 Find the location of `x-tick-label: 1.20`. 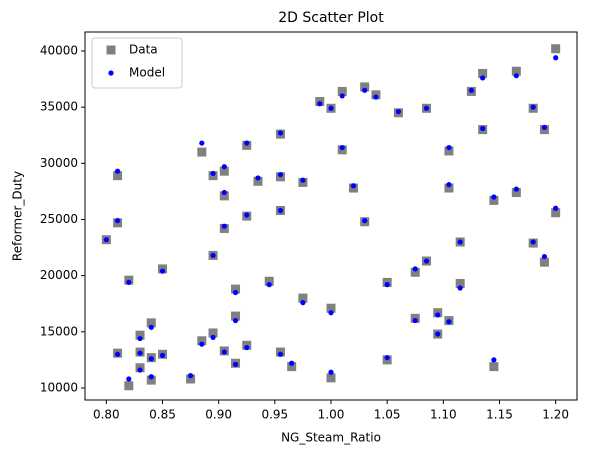

x-tick-label: 1.20 is located at coordinates (555, 415).